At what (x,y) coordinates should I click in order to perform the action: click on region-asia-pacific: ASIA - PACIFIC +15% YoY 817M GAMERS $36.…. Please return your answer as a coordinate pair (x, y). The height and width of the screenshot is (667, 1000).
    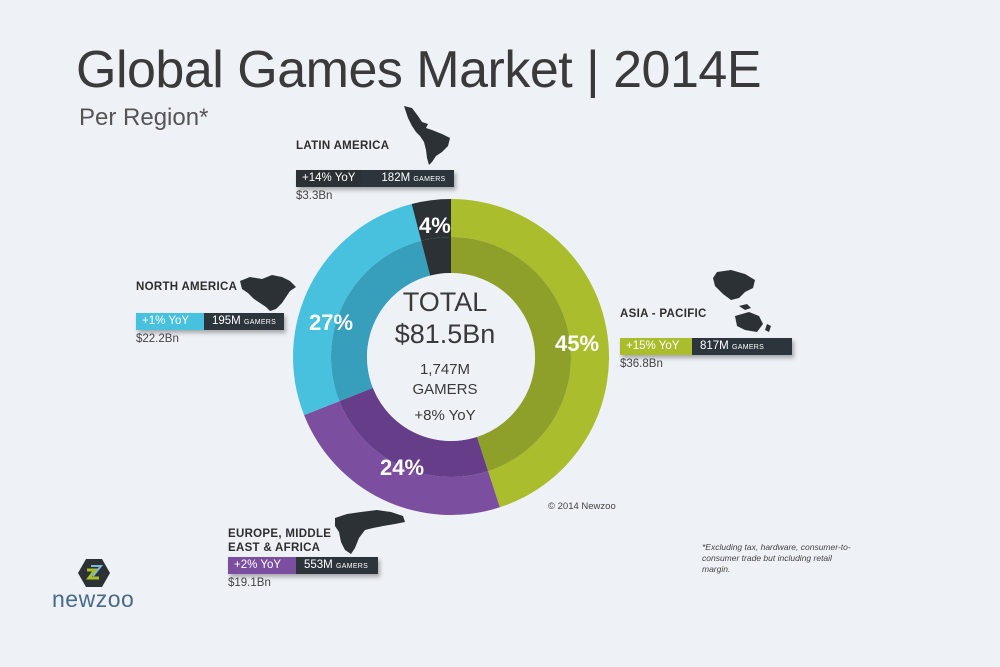
    Looking at the image, I should click on (706, 338).